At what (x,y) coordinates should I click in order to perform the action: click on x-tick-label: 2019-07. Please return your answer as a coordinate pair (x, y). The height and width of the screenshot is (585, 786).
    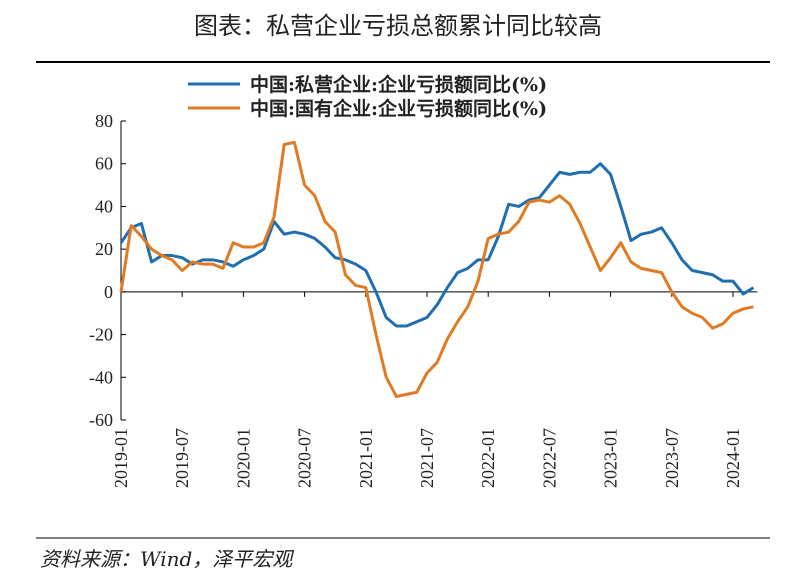
    Looking at the image, I should click on (182, 458).